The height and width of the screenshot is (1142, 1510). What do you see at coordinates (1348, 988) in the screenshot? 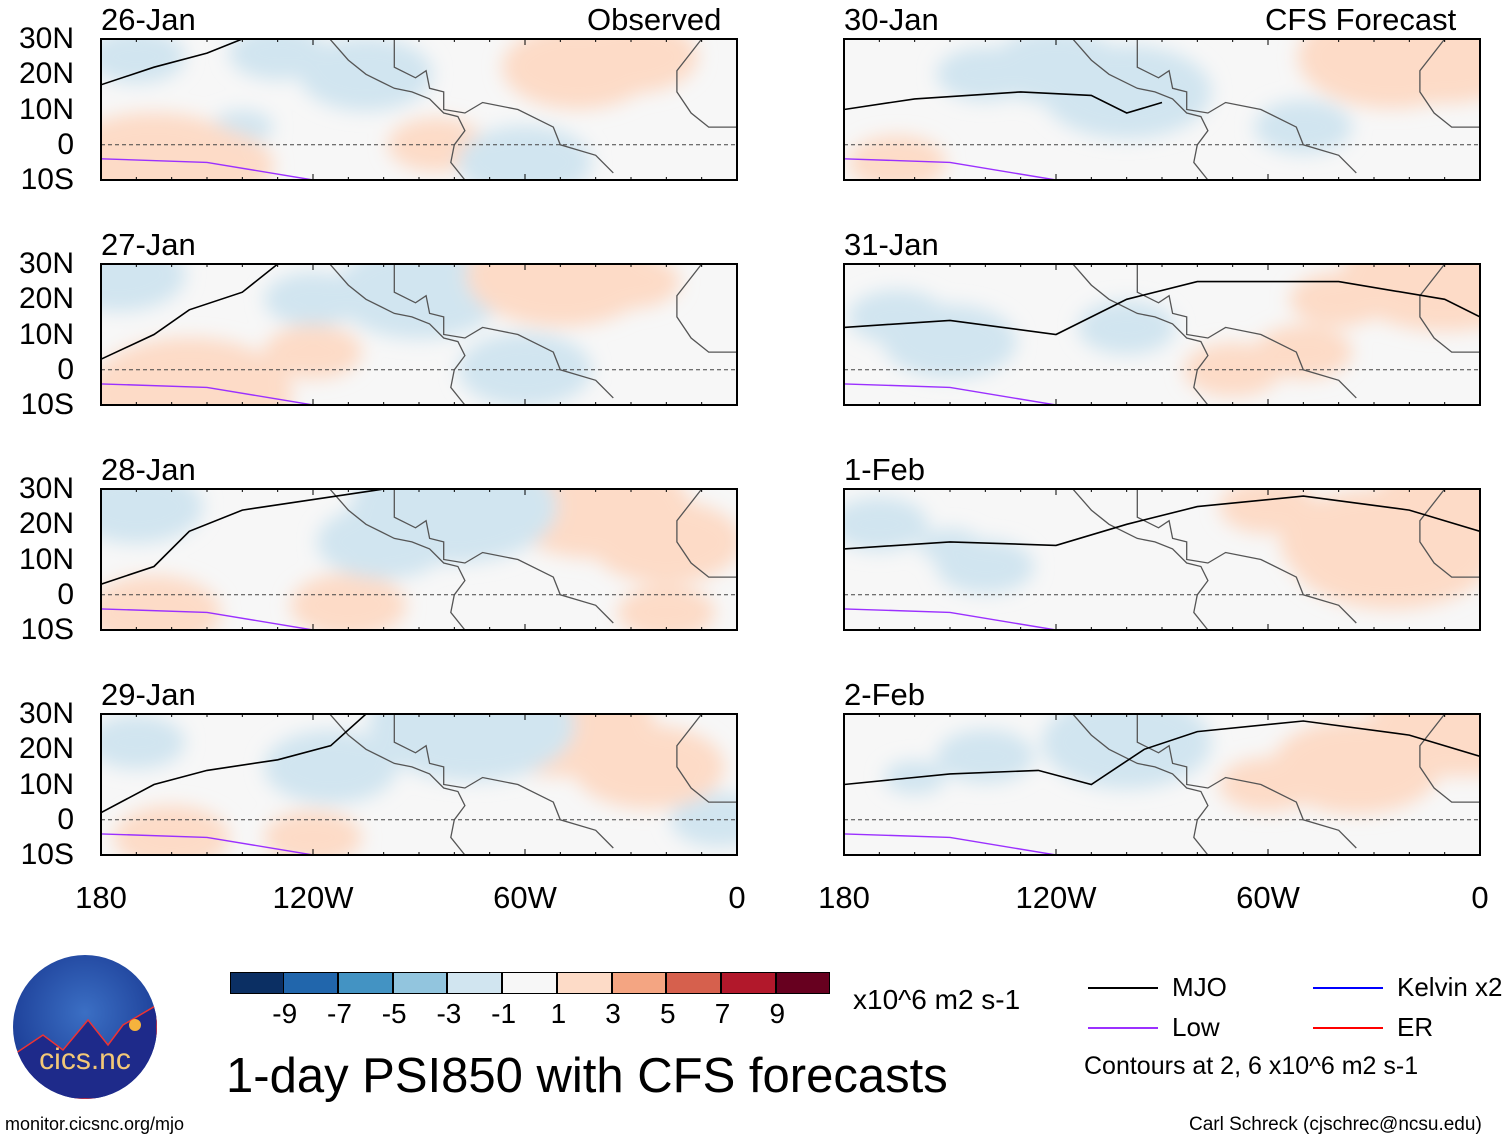
I see `legend-line-kelvin` at bounding box center [1348, 988].